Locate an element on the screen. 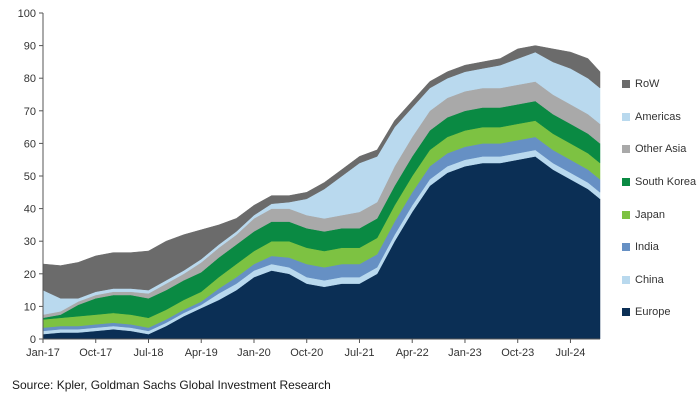  legend-item-india: India is located at coordinates (661, 247).